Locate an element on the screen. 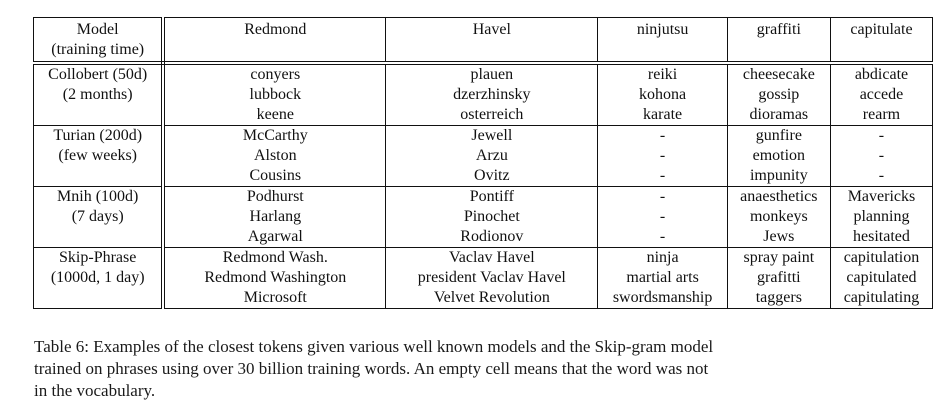  token: Pinochet is located at coordinates (491, 216).